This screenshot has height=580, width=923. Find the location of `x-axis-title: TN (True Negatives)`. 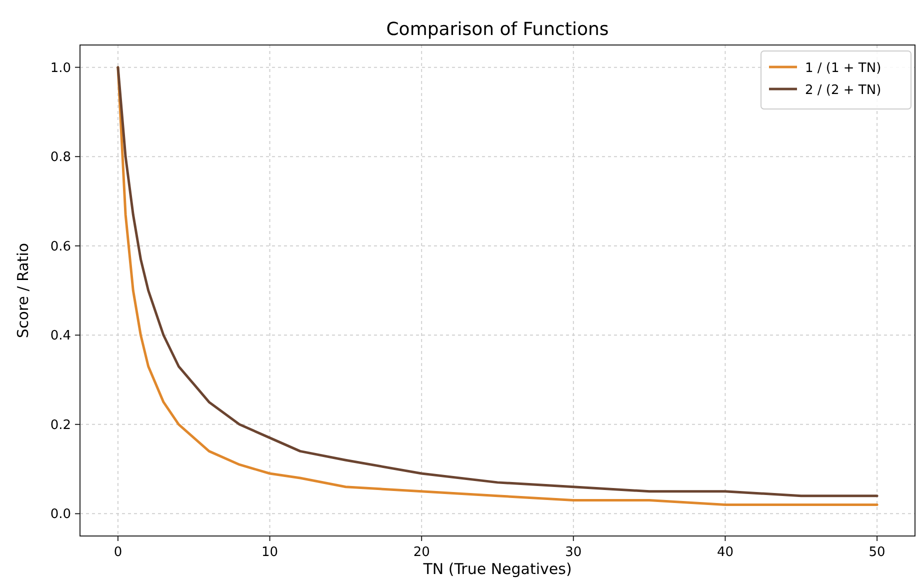

x-axis-title: TN (True Negatives) is located at coordinates (497, 569).